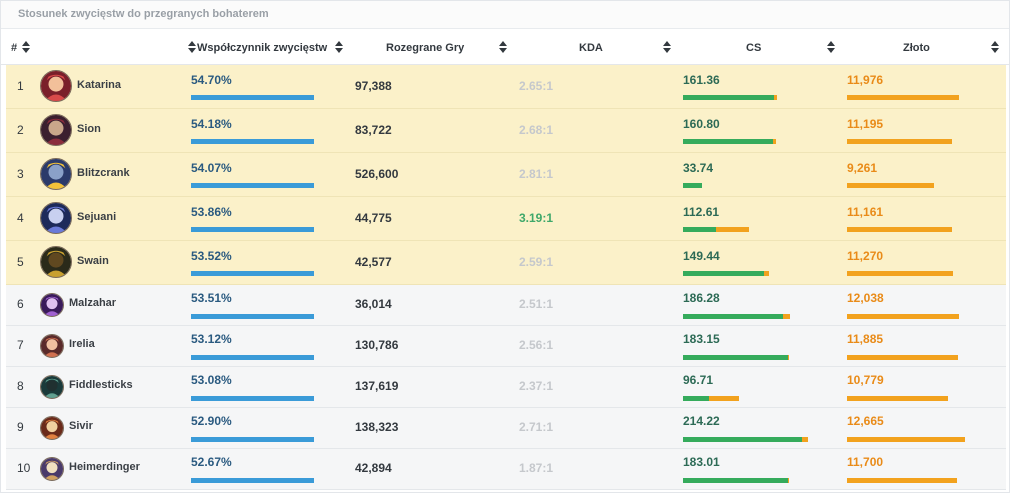 This screenshot has height=493, width=1010. Describe the element at coordinates (536, 262) in the screenshot. I see `kda-value: 2.59:1` at that location.